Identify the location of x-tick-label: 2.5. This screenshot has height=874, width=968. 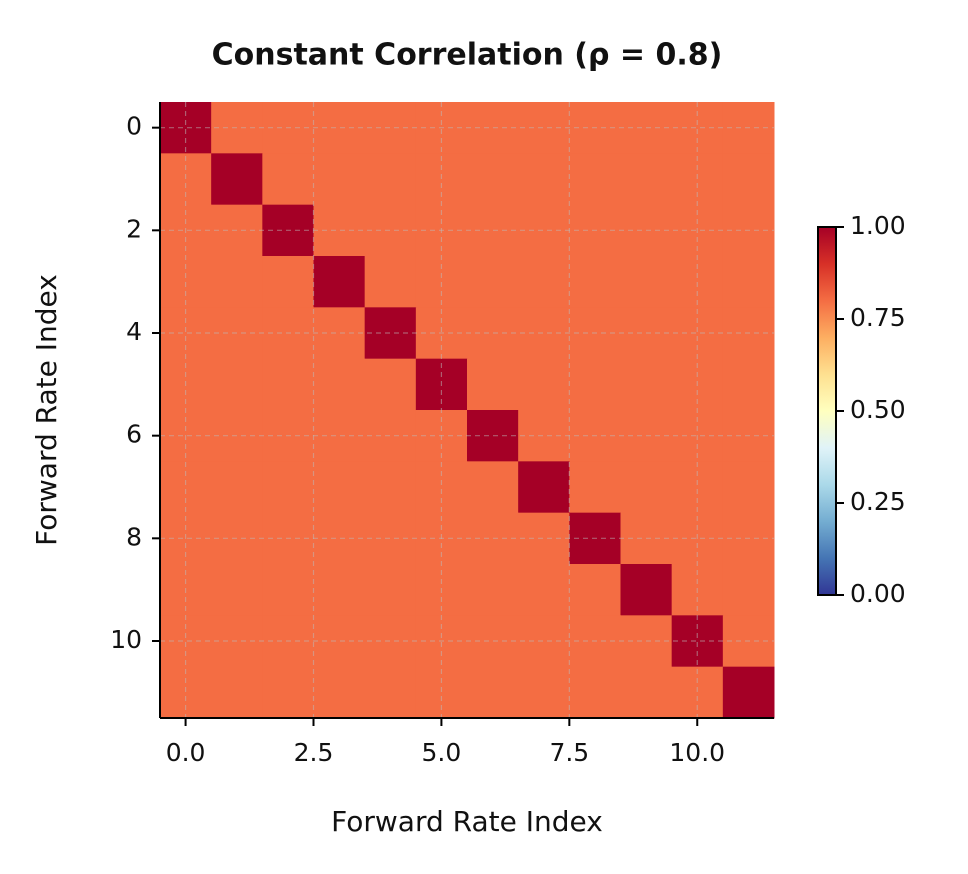
(314, 752).